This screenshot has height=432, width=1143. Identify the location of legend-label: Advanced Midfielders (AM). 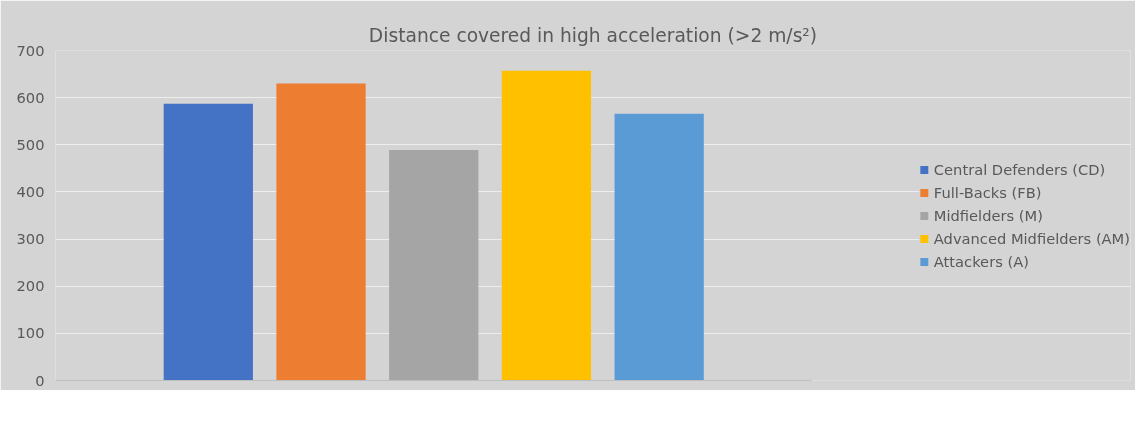
(1031, 238).